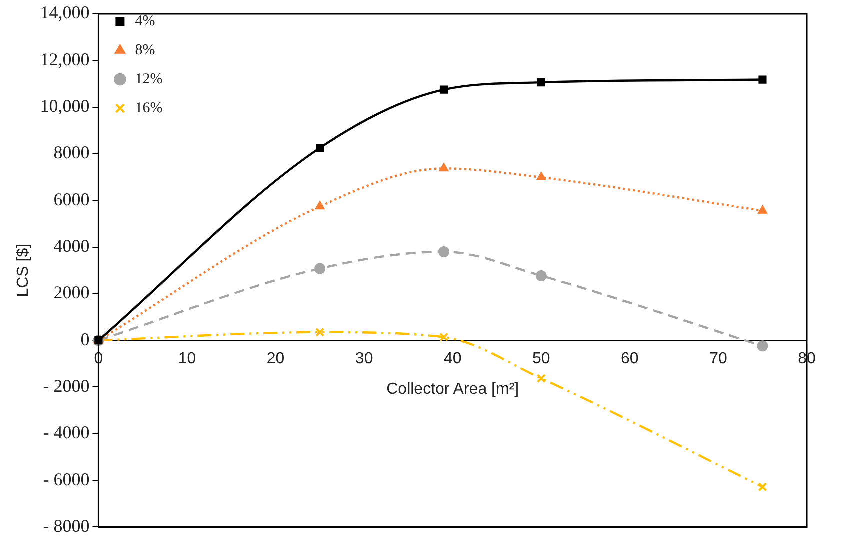 This screenshot has height=541, width=843. What do you see at coordinates (364, 359) in the screenshot?
I see `x-tick-label: 30` at bounding box center [364, 359].